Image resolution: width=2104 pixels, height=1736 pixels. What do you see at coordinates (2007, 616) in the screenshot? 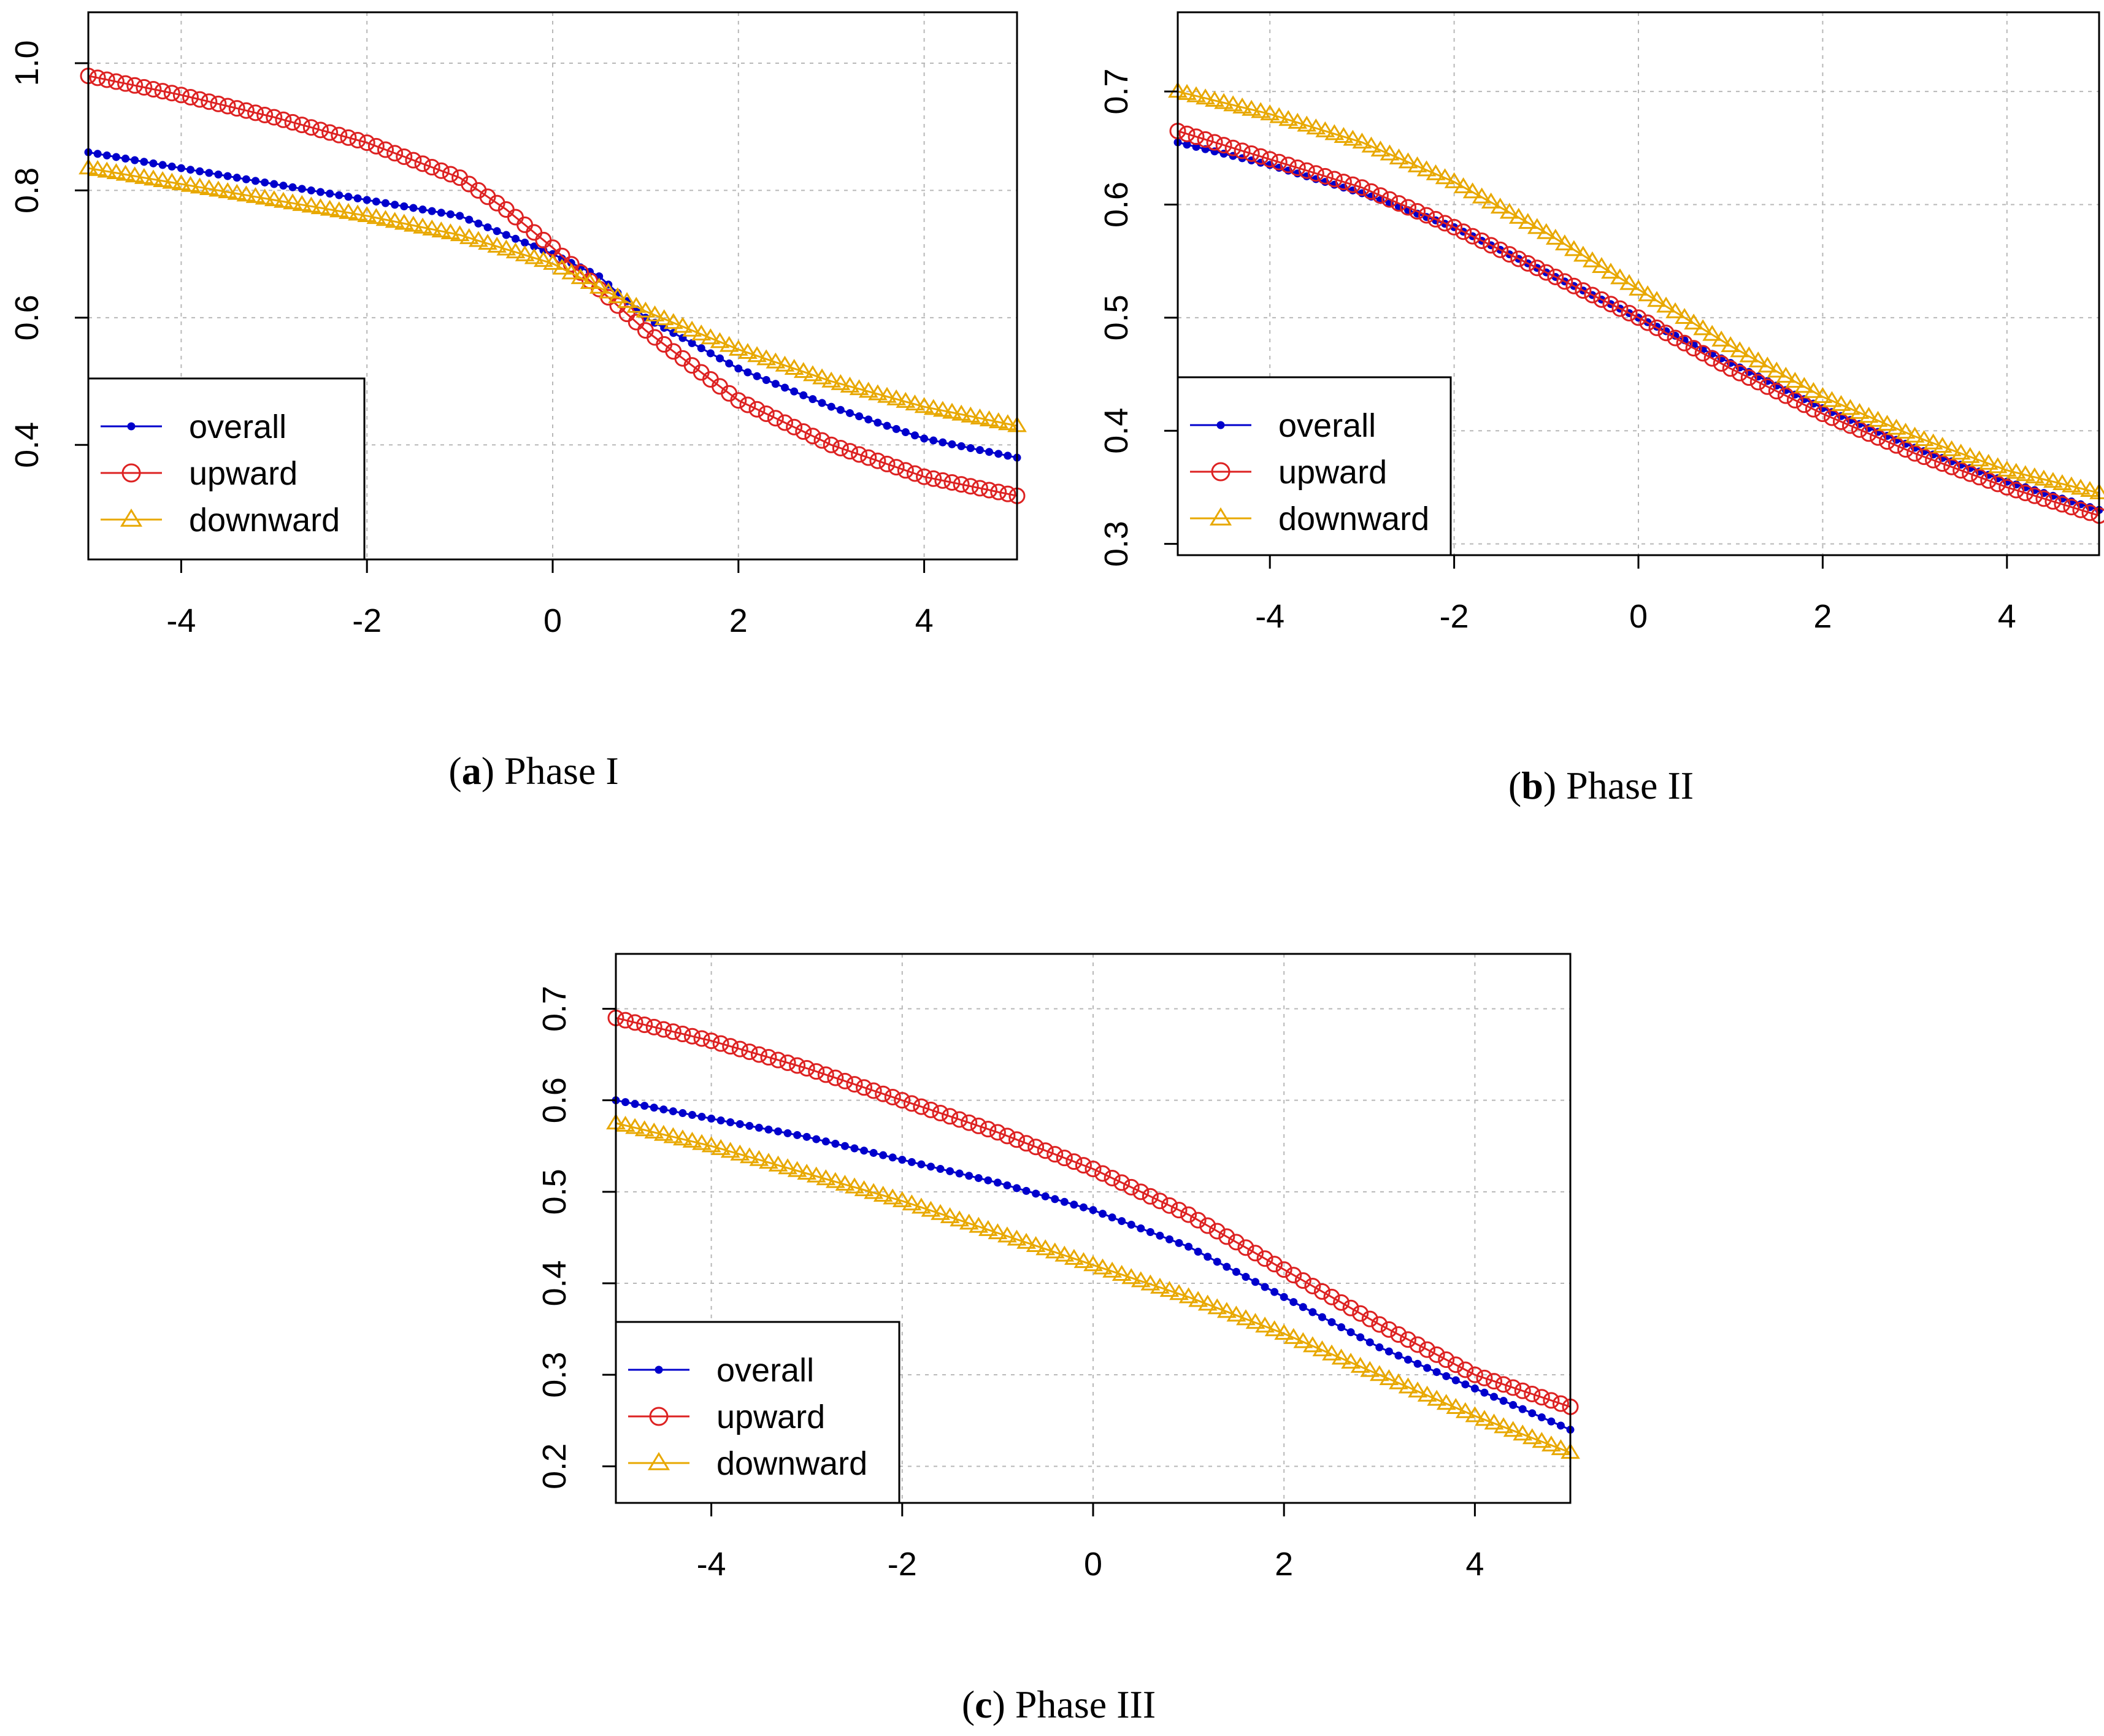
I see `x-tick-label: 4` at bounding box center [2007, 616].